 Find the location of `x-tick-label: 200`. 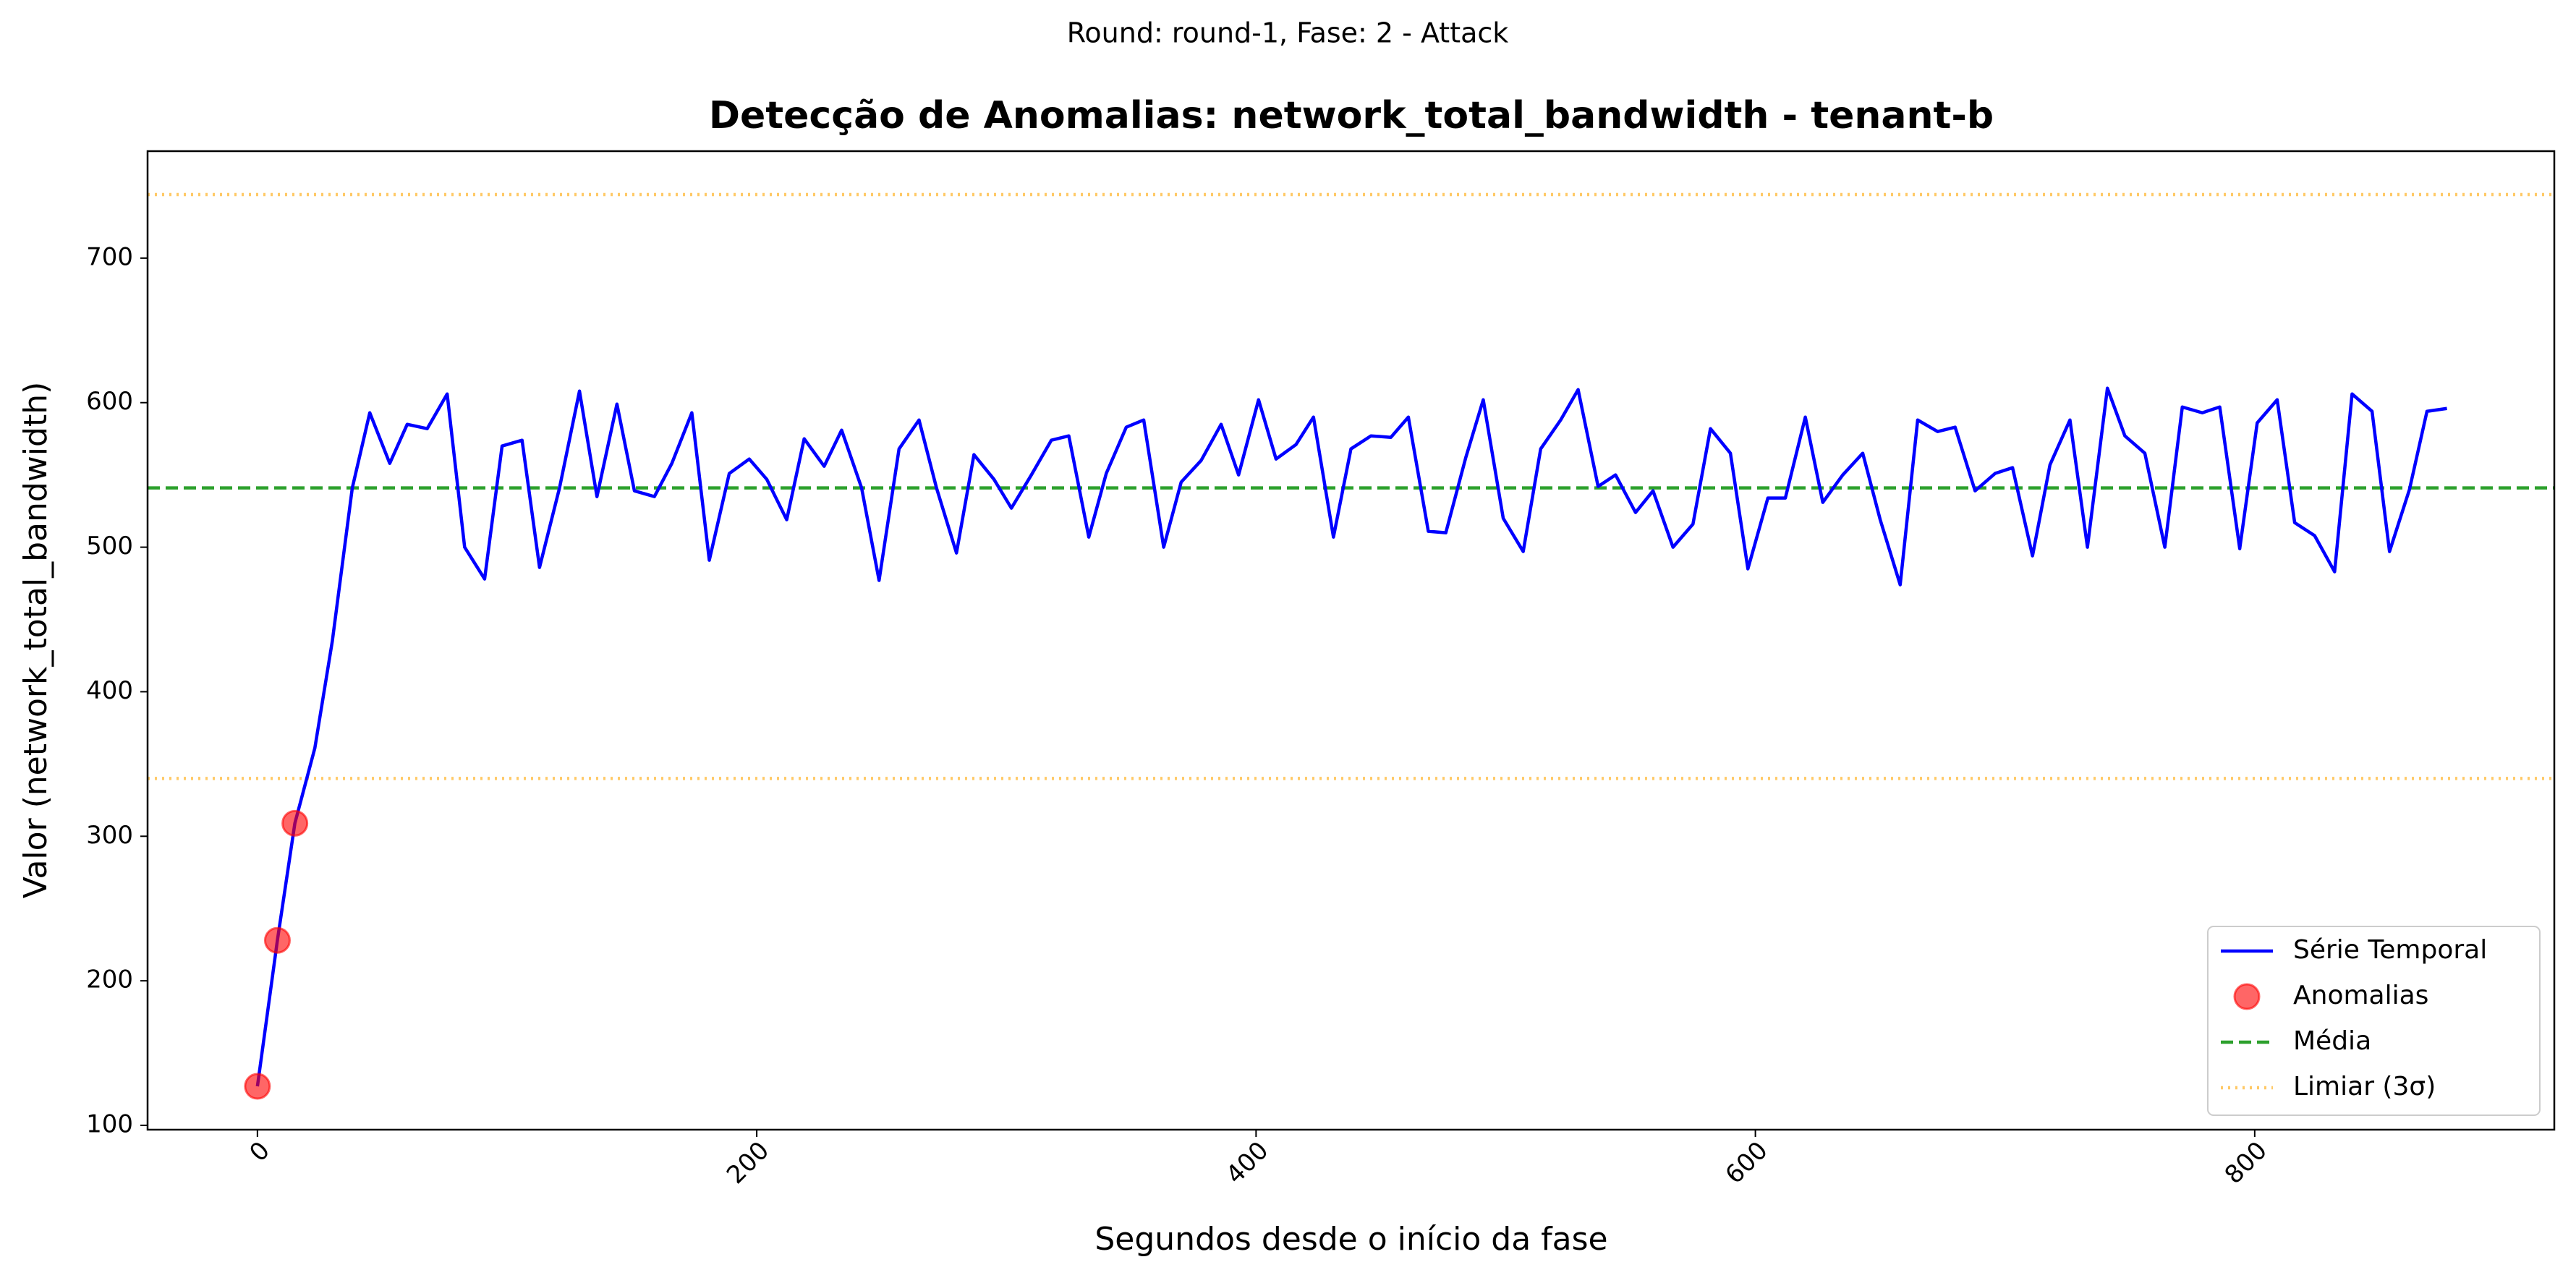

x-tick-label: 200 is located at coordinates (748, 1163).